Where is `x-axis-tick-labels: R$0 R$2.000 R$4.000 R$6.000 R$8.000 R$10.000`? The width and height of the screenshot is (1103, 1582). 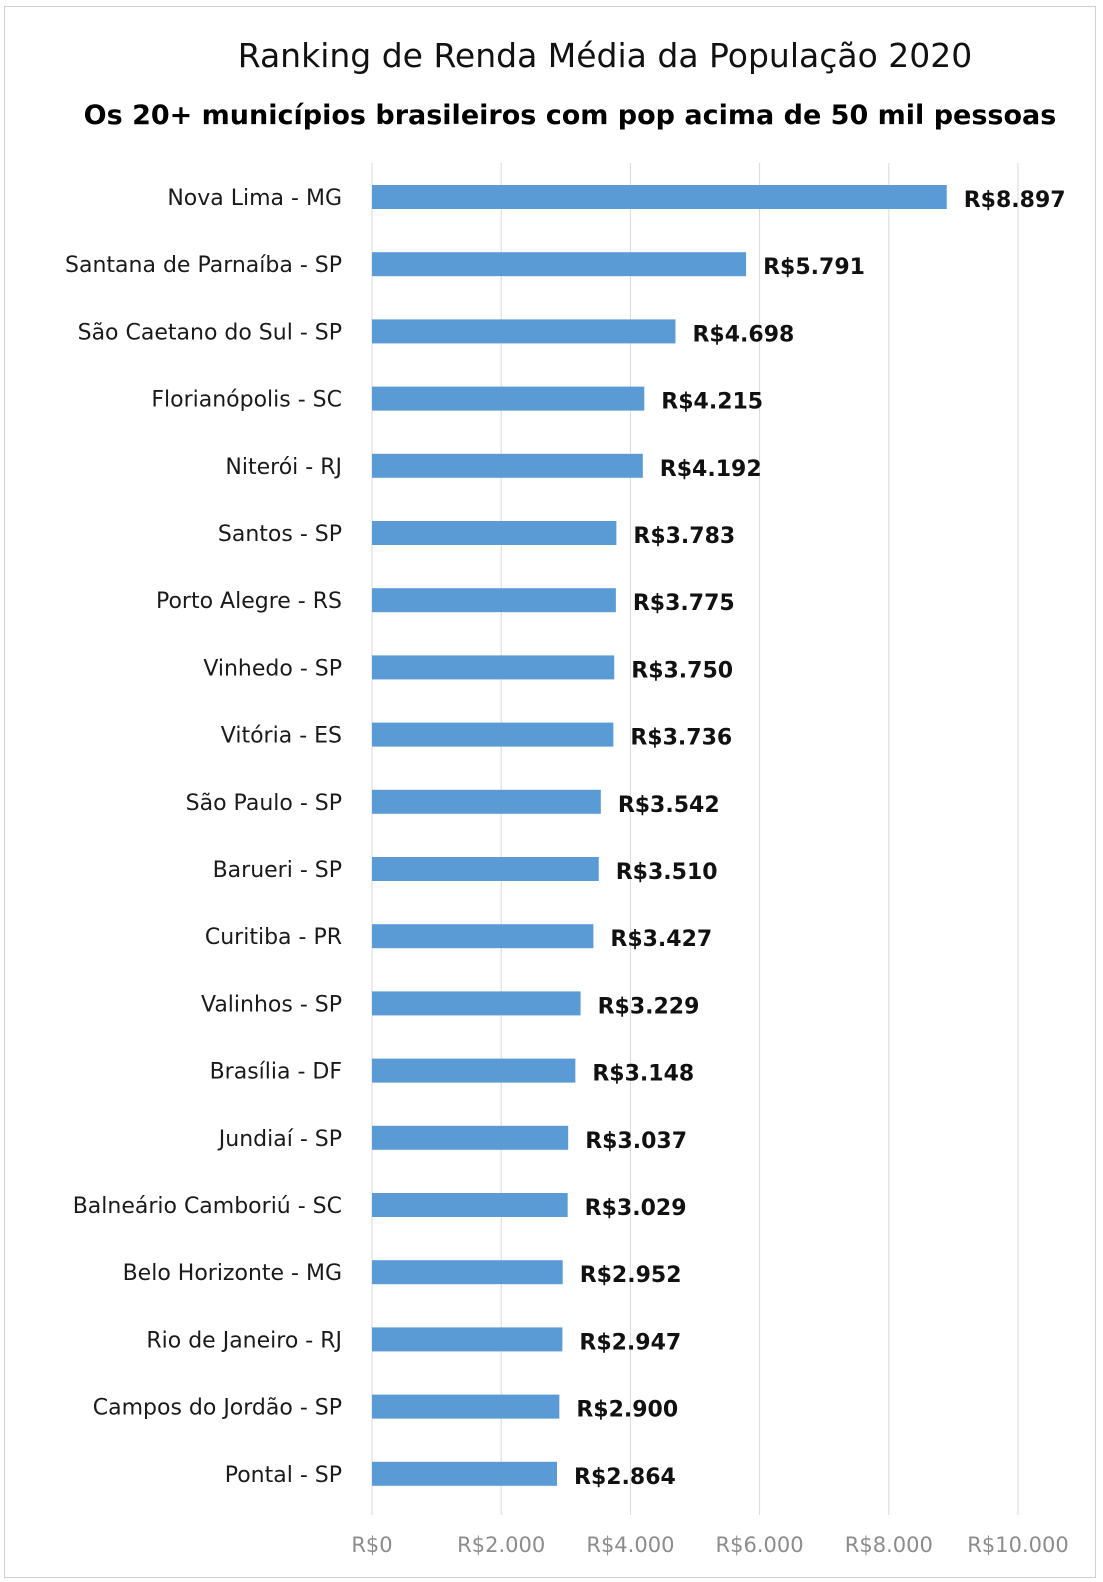
x-axis-tick-labels: R$0 R$2.000 R$4.000 R$6.000 R$8.000 R$10.000 is located at coordinates (709, 1545).